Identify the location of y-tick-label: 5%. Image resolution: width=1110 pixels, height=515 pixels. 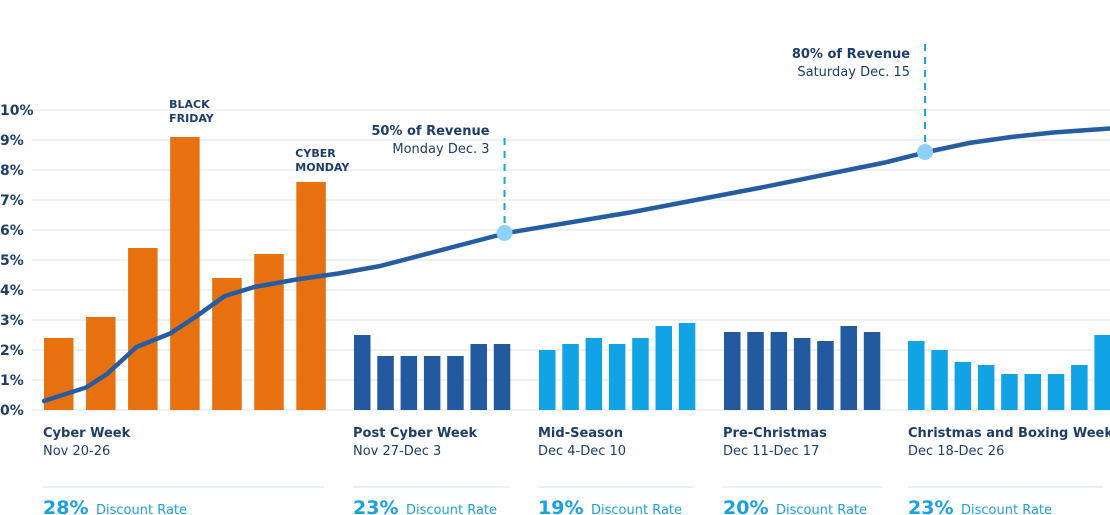
(12, 261).